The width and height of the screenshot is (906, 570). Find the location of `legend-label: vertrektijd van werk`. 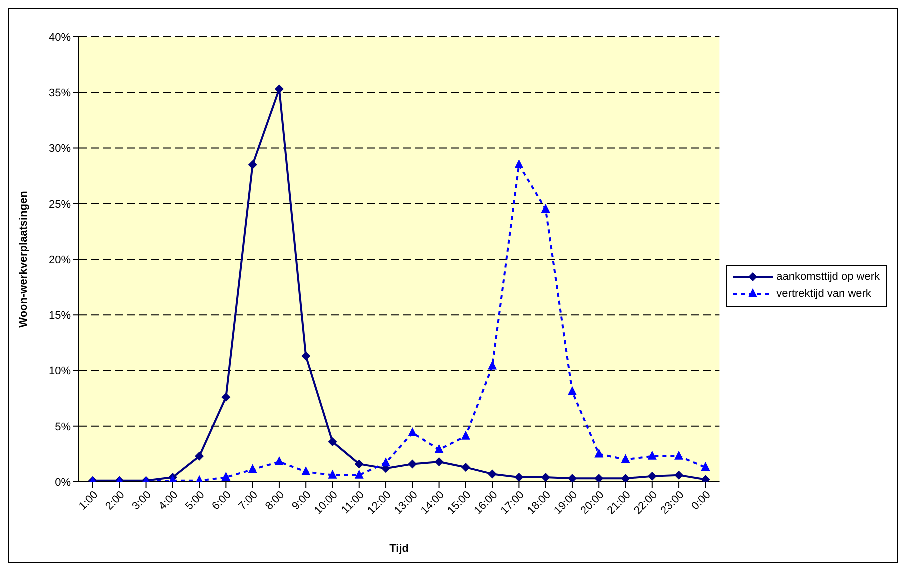

legend-label: vertrektijd van werk is located at coordinates (824, 294).